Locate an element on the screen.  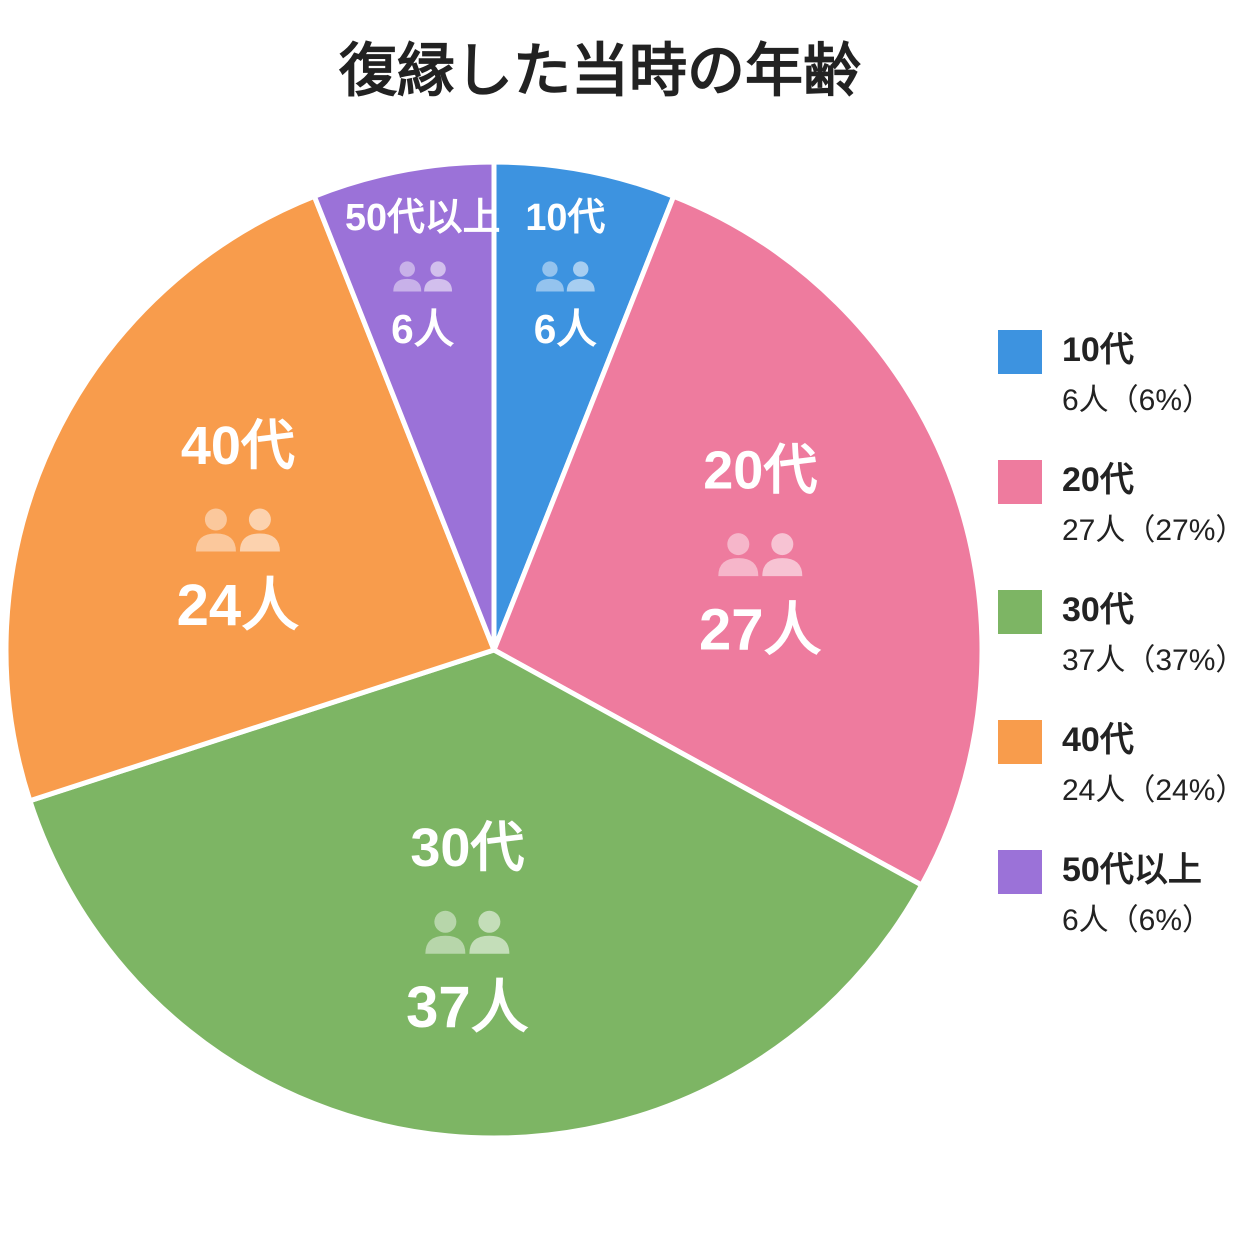
slice-value-label: 37人 is located at coordinates (467, 1007).